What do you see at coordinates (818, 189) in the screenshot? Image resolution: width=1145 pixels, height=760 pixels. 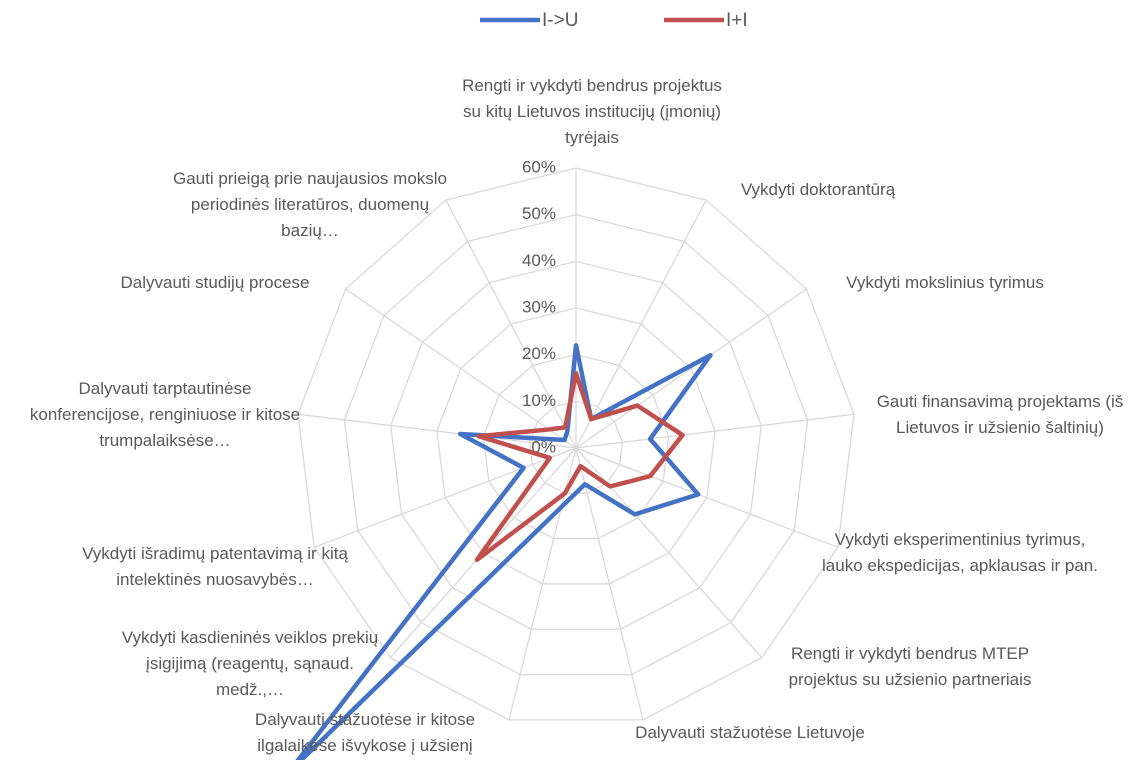 I see `category-label: Vykdyti doktorantūrą` at bounding box center [818, 189].